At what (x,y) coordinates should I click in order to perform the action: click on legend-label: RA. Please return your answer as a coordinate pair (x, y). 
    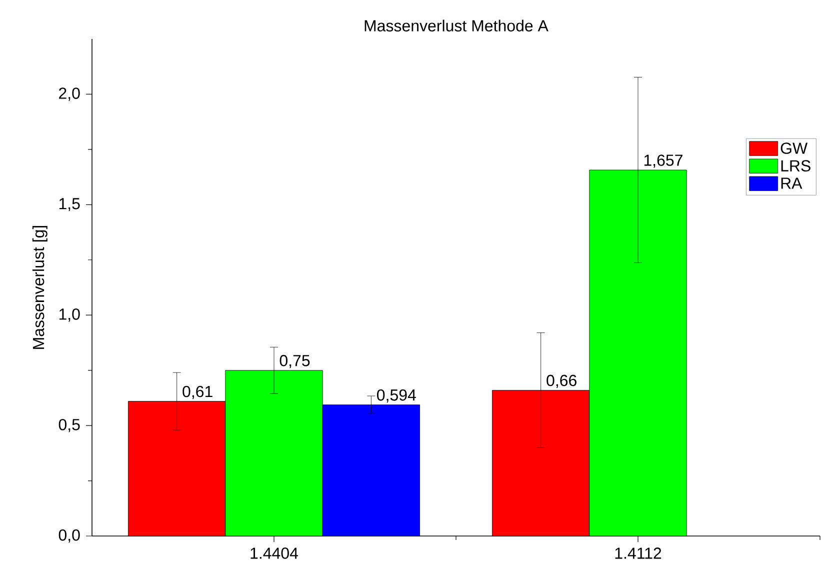
    Looking at the image, I should click on (791, 183).